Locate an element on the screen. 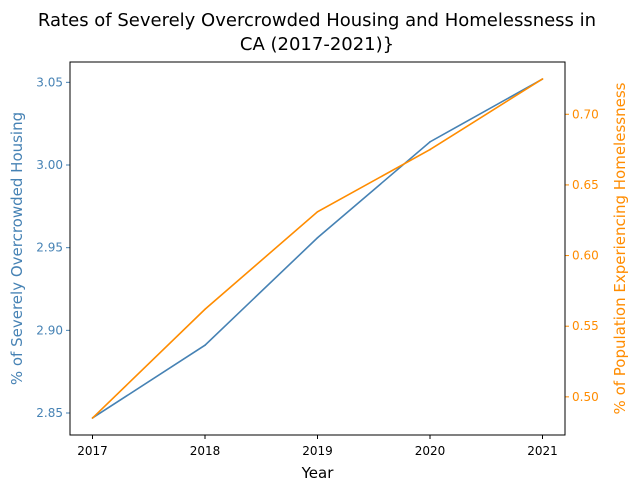 This screenshot has width=638, height=491. x-tick-label: 2020 is located at coordinates (430, 451).